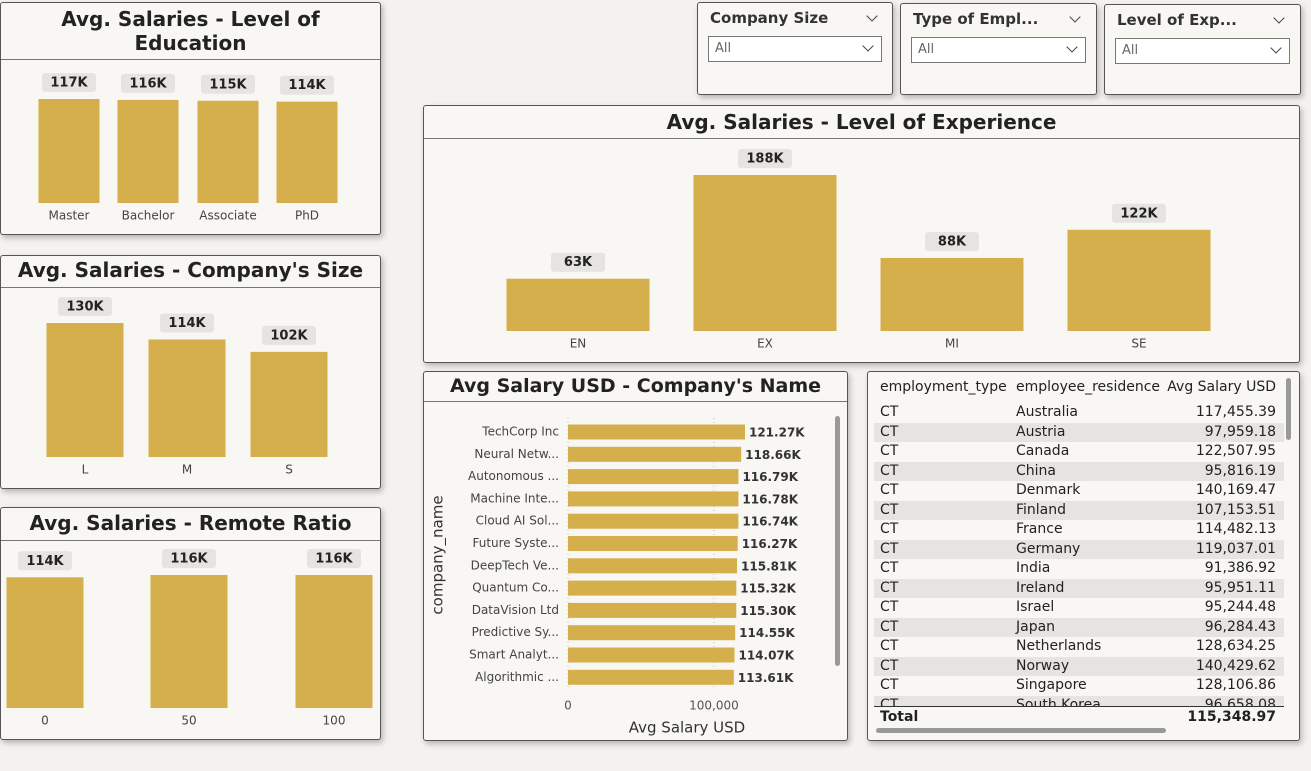  Describe the element at coordinates (1079, 530) in the screenshot. I see `table-row: CT France 114,482.13` at that location.